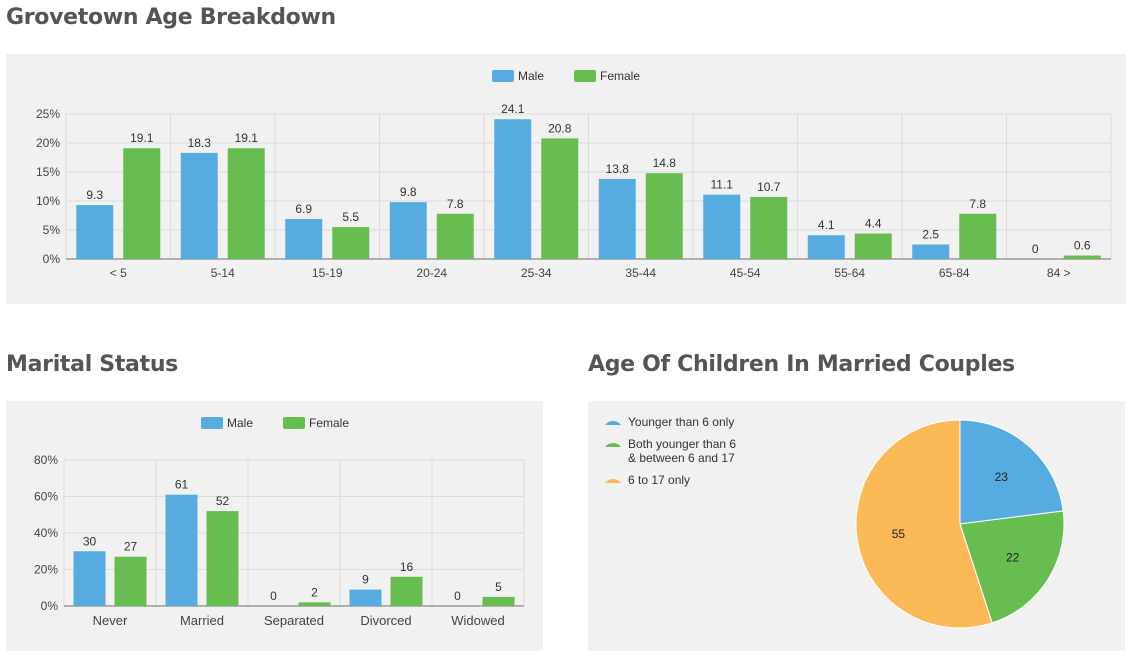 This screenshot has height=660, width=1132. What do you see at coordinates (977, 204) in the screenshot?
I see `data-label: 7.8` at bounding box center [977, 204].